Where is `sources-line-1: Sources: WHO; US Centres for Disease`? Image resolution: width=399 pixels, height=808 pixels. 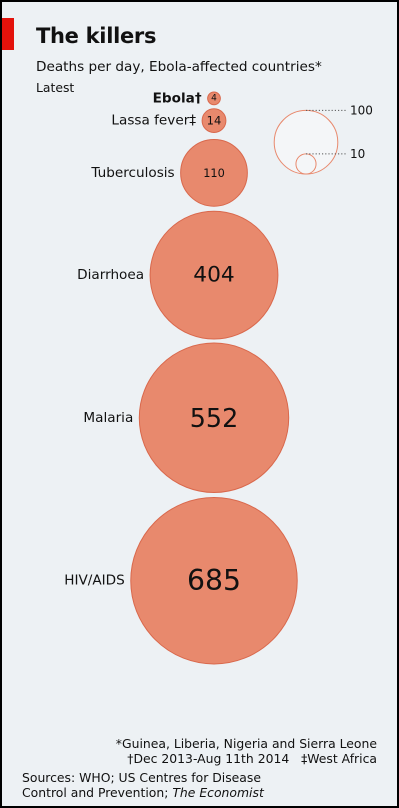 sources-line-1: Sources: WHO; US Centres for Disease is located at coordinates (141, 777).